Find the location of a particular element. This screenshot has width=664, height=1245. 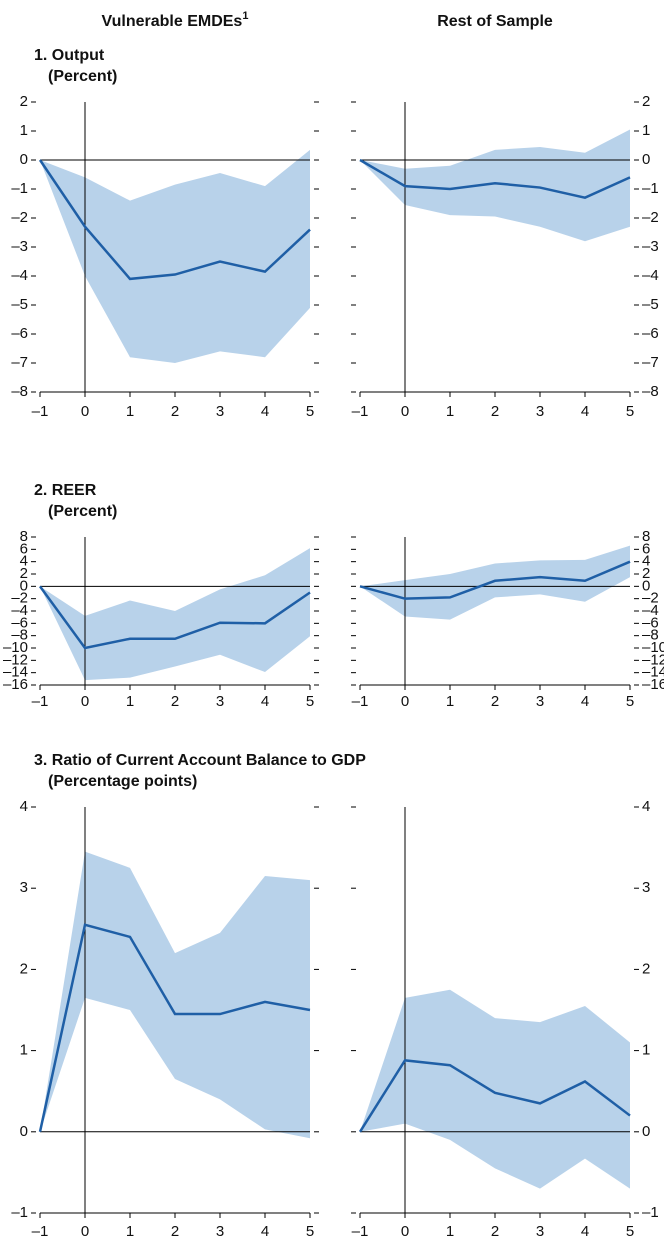

panel-title: 1. Output is located at coordinates (69, 55).